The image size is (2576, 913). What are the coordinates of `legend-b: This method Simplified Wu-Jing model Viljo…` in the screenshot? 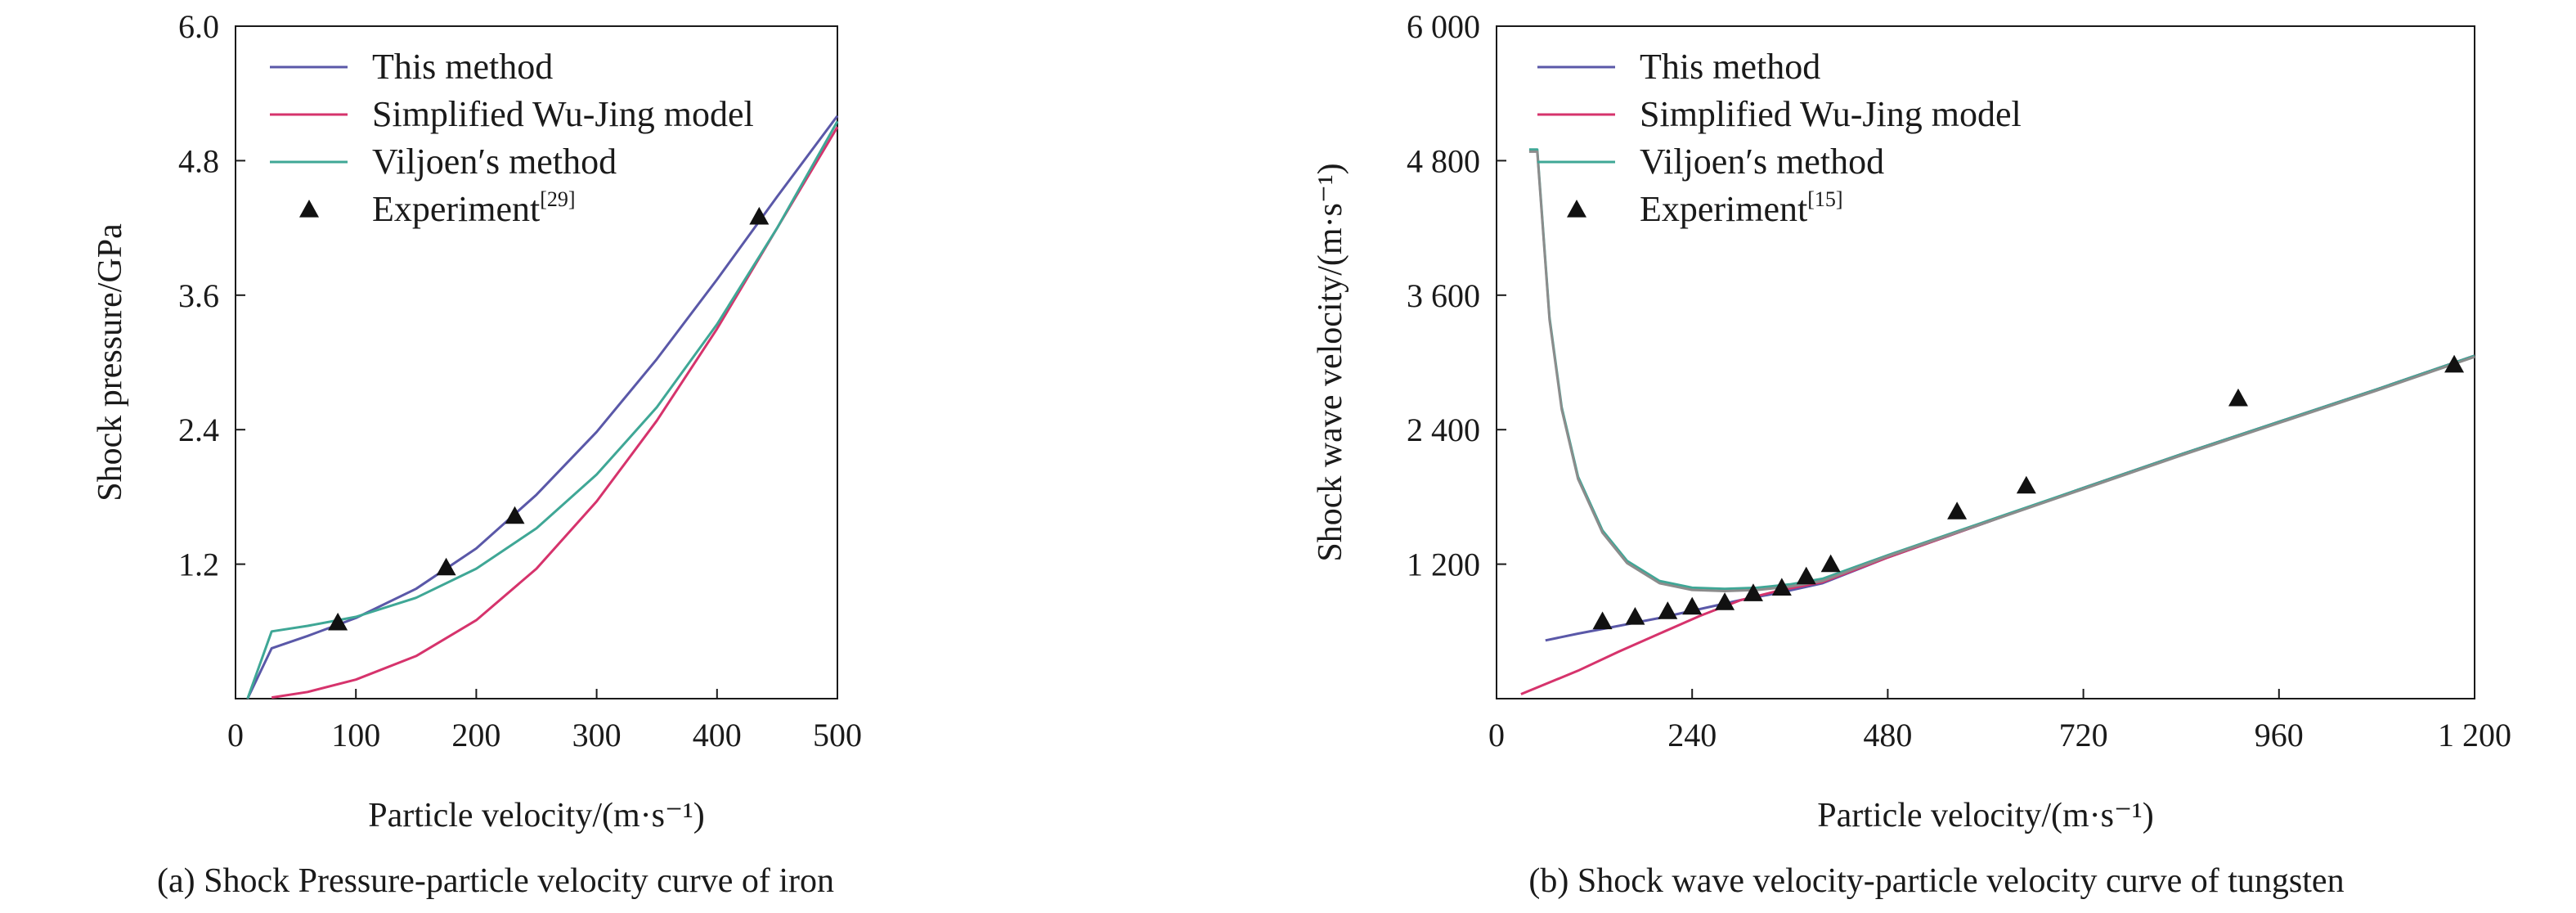 It's located at (1780, 138).